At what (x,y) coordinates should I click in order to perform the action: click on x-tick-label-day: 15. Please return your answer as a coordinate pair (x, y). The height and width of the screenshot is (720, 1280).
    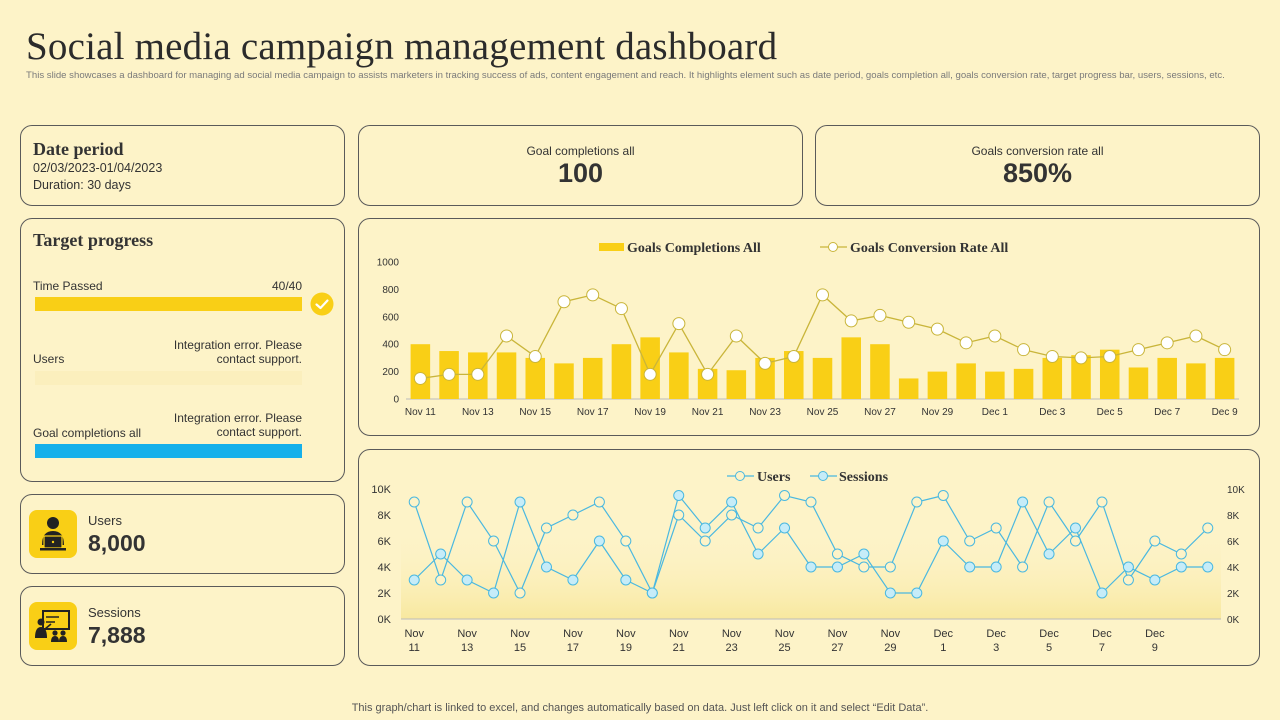
    Looking at the image, I should click on (520, 648).